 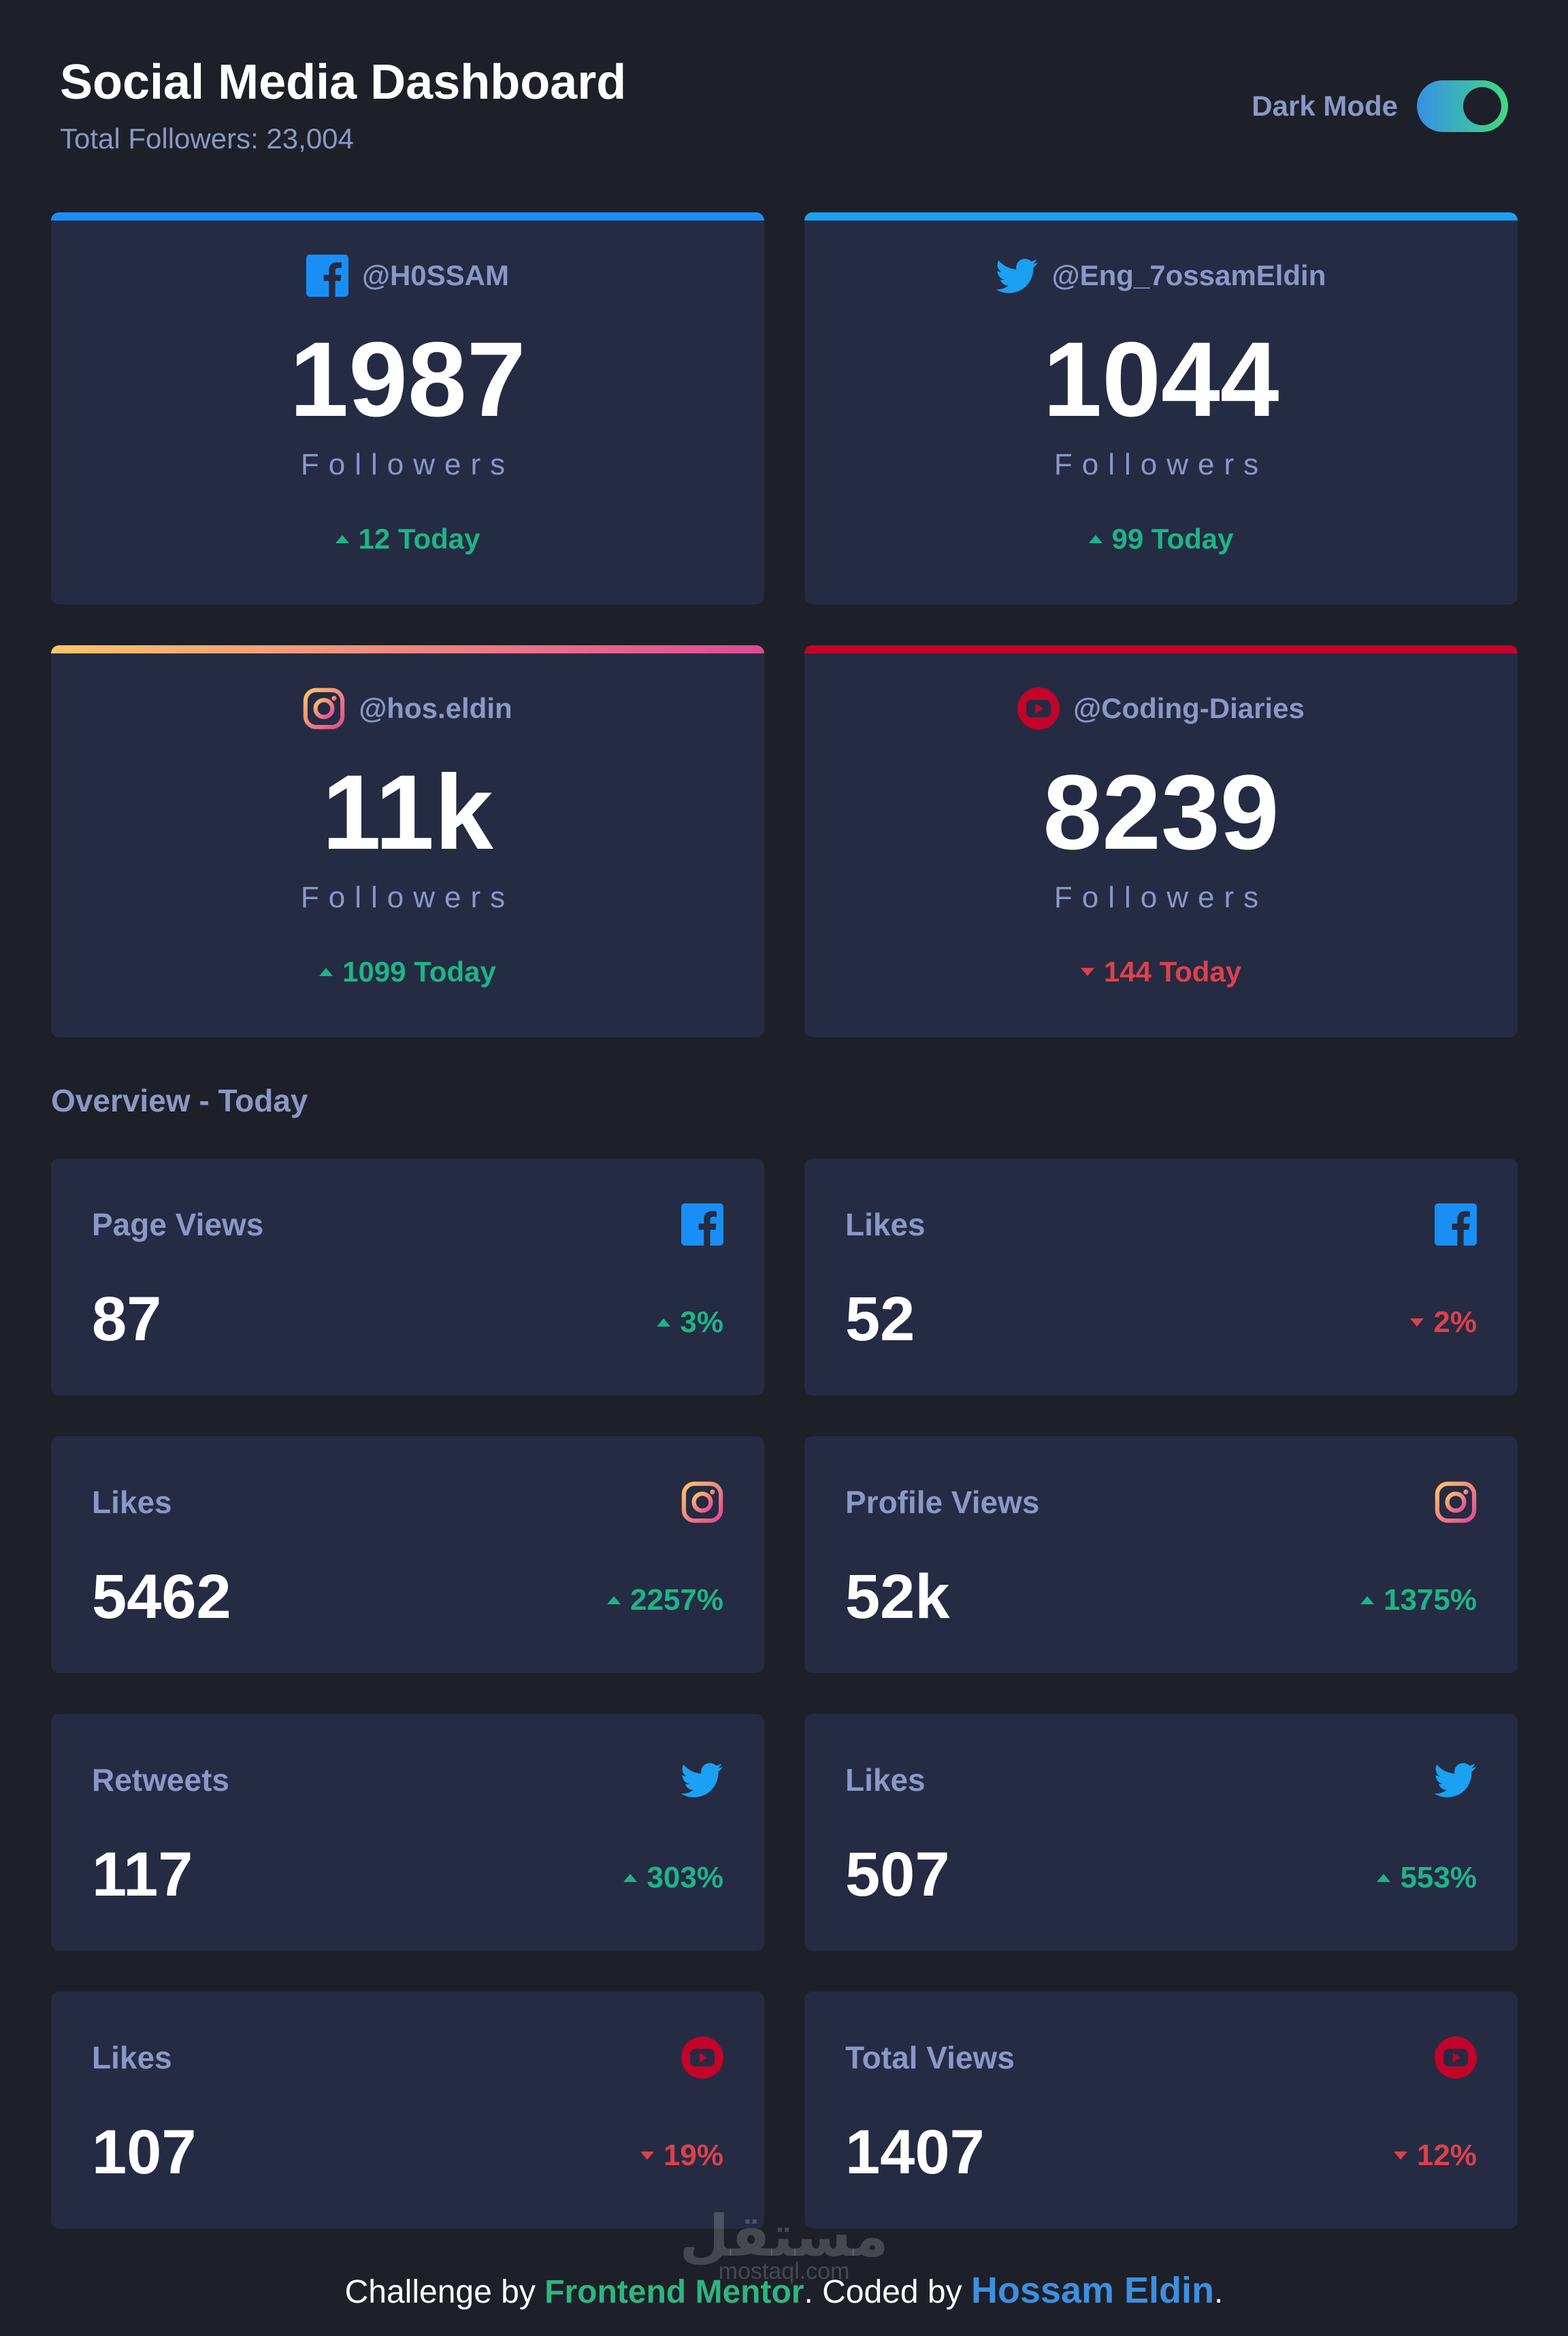 What do you see at coordinates (179, 1100) in the screenshot?
I see `overview-title: Overview - Today` at bounding box center [179, 1100].